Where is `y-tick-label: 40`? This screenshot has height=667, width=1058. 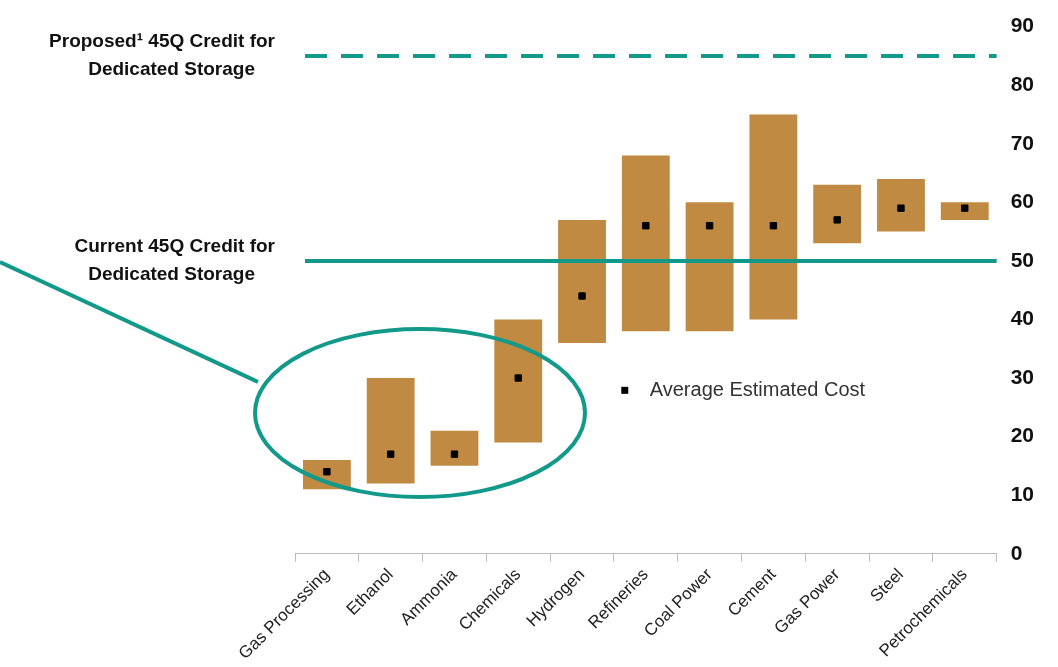
y-tick-label: 40 is located at coordinates (1022, 318).